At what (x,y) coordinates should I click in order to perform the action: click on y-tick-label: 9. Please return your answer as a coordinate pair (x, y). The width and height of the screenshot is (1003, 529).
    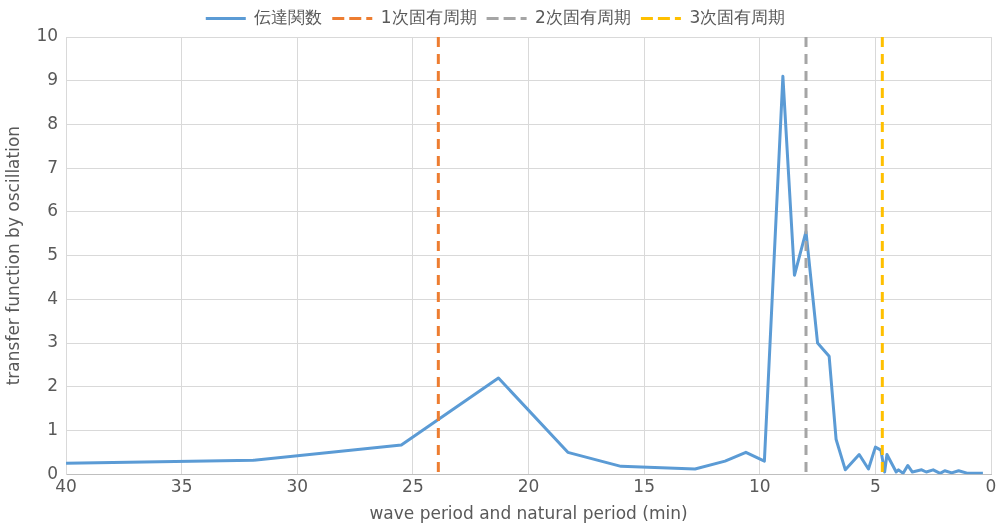
    Looking at the image, I should click on (53, 79).